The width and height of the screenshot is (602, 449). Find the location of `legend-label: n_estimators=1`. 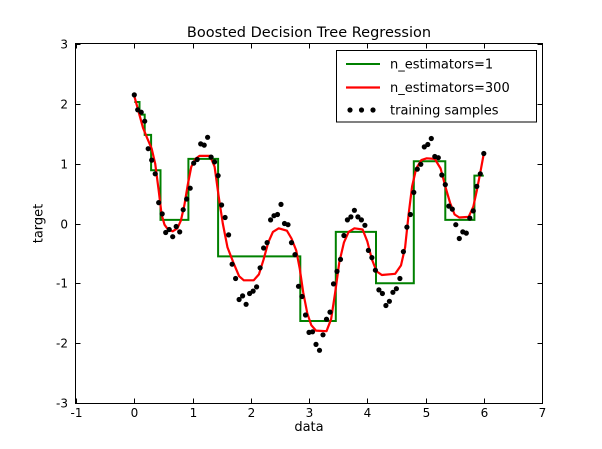

legend-label: n_estimators=1 is located at coordinates (441, 65).